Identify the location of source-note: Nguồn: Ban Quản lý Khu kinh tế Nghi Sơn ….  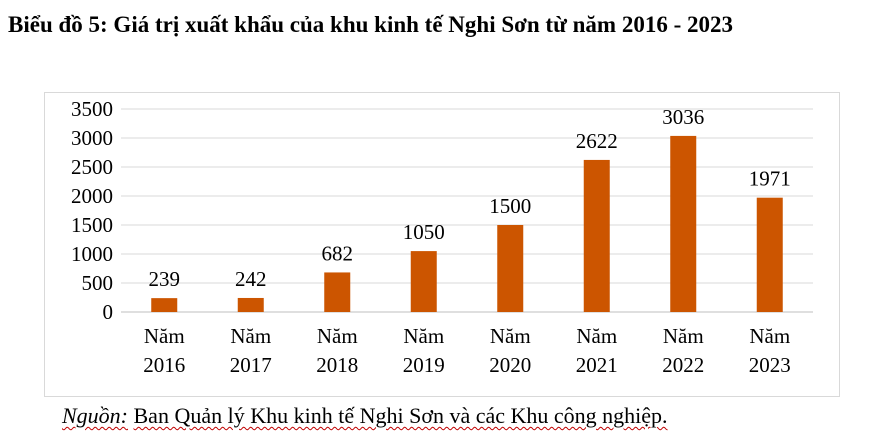
(365, 416).